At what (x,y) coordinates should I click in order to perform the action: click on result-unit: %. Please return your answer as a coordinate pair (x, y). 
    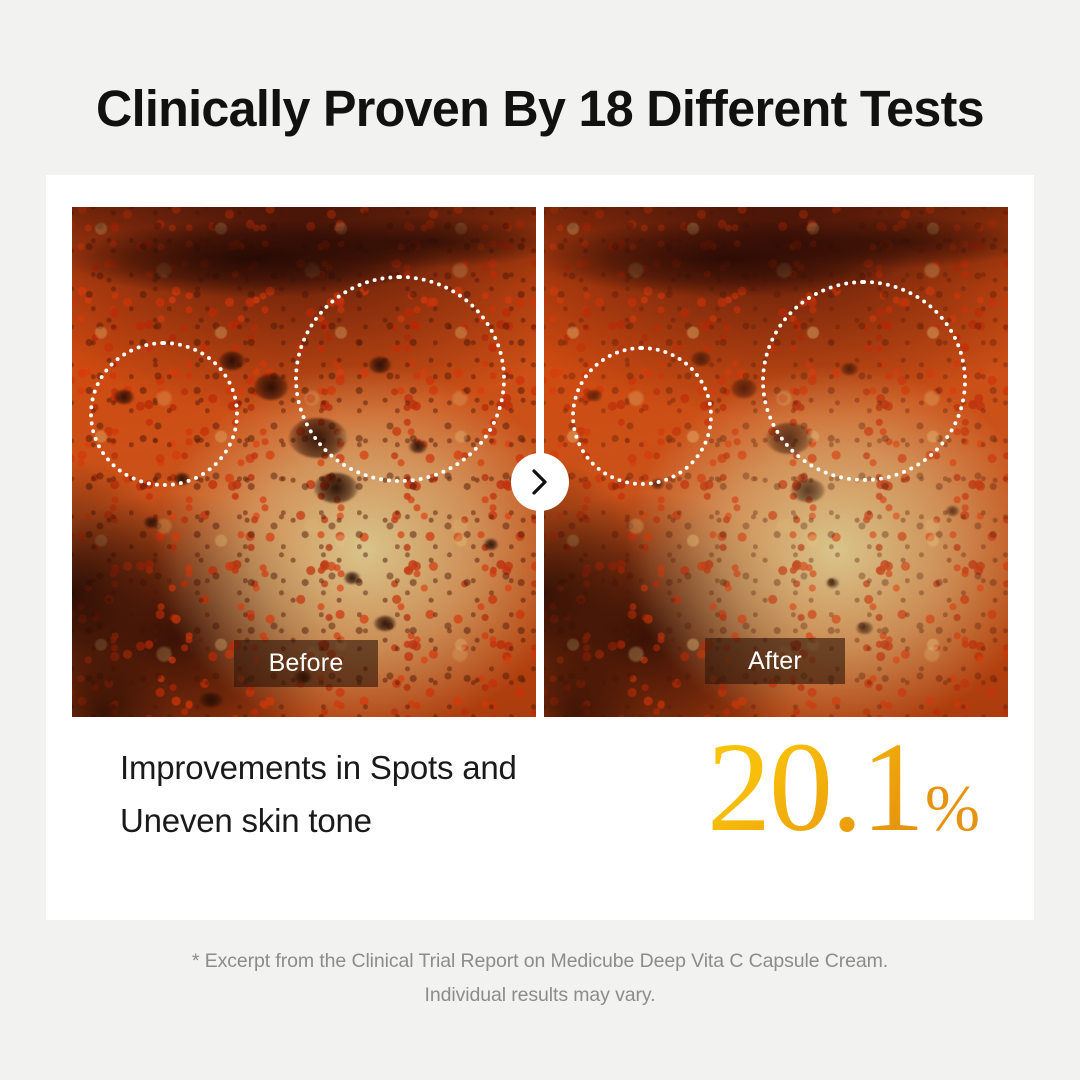
    Looking at the image, I should click on (952, 808).